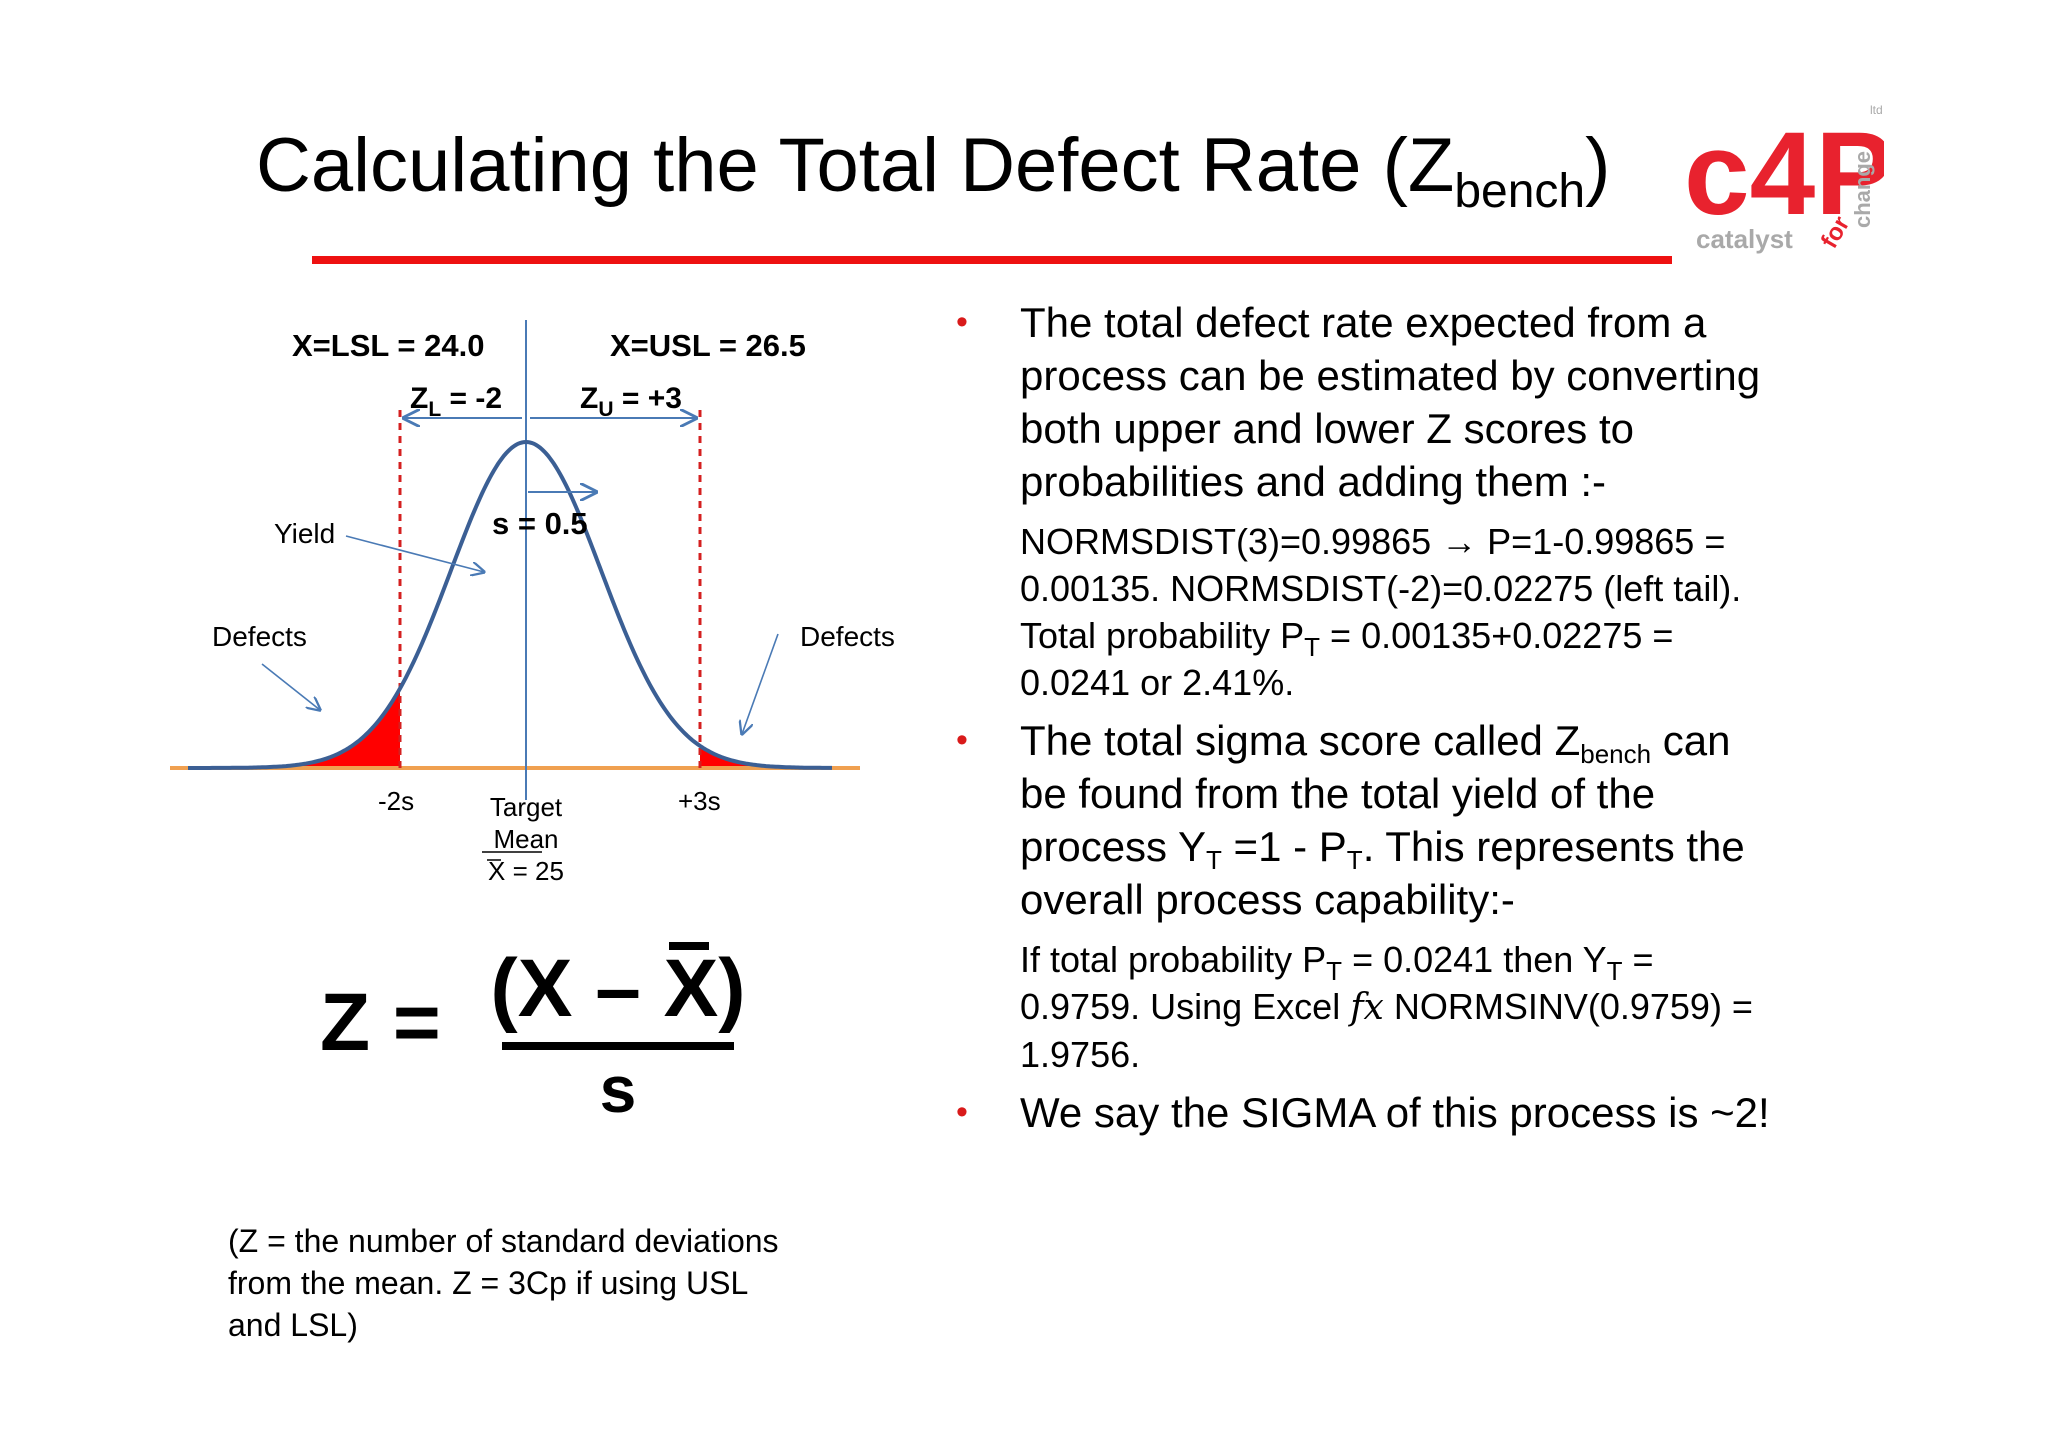 This screenshot has height=1448, width=2048. Describe the element at coordinates (304, 533) in the screenshot. I see `yield-label: Yield` at that location.